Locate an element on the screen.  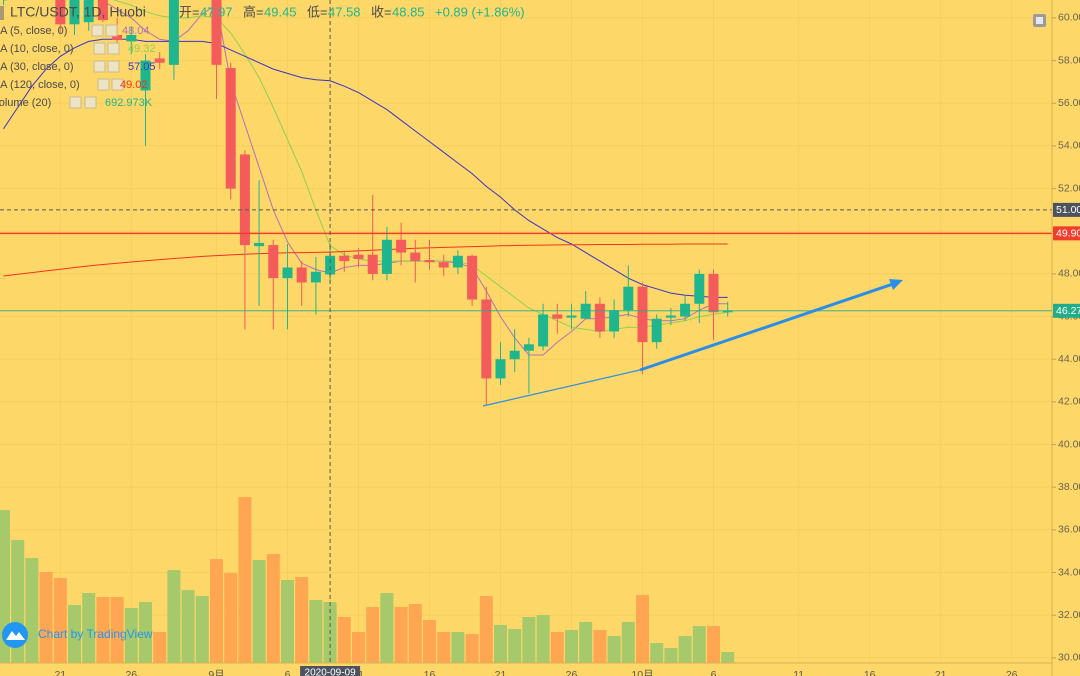
y-tick-label: 30.00 is located at coordinates (1069, 658).